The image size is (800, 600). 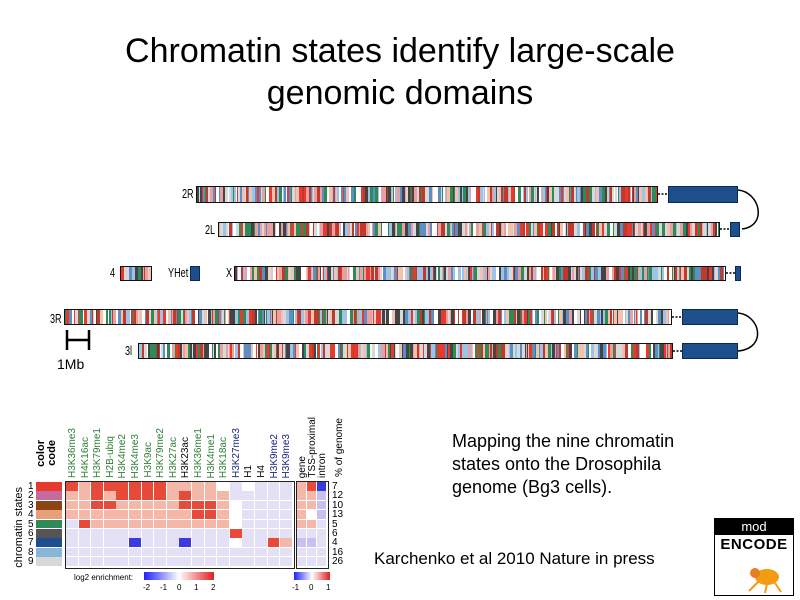 What do you see at coordinates (129, 350) in the screenshot?
I see `chrom-label-3L: 3l` at bounding box center [129, 350].